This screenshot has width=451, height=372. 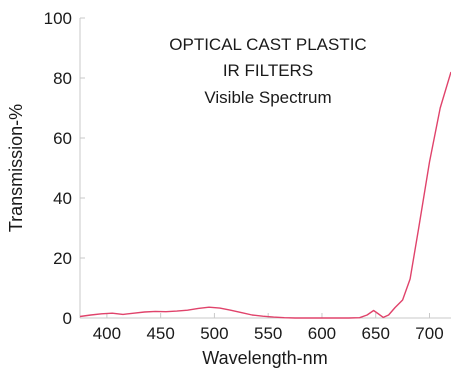 What do you see at coordinates (16, 168) in the screenshot?
I see `y-axis-label: Transmission-%` at bounding box center [16, 168].